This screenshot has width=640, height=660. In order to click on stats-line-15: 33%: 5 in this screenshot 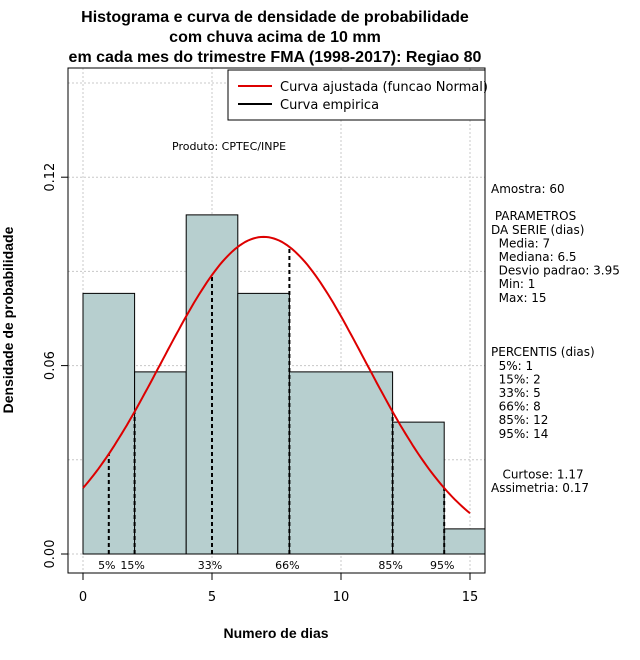, I will do `click(516, 393)`.